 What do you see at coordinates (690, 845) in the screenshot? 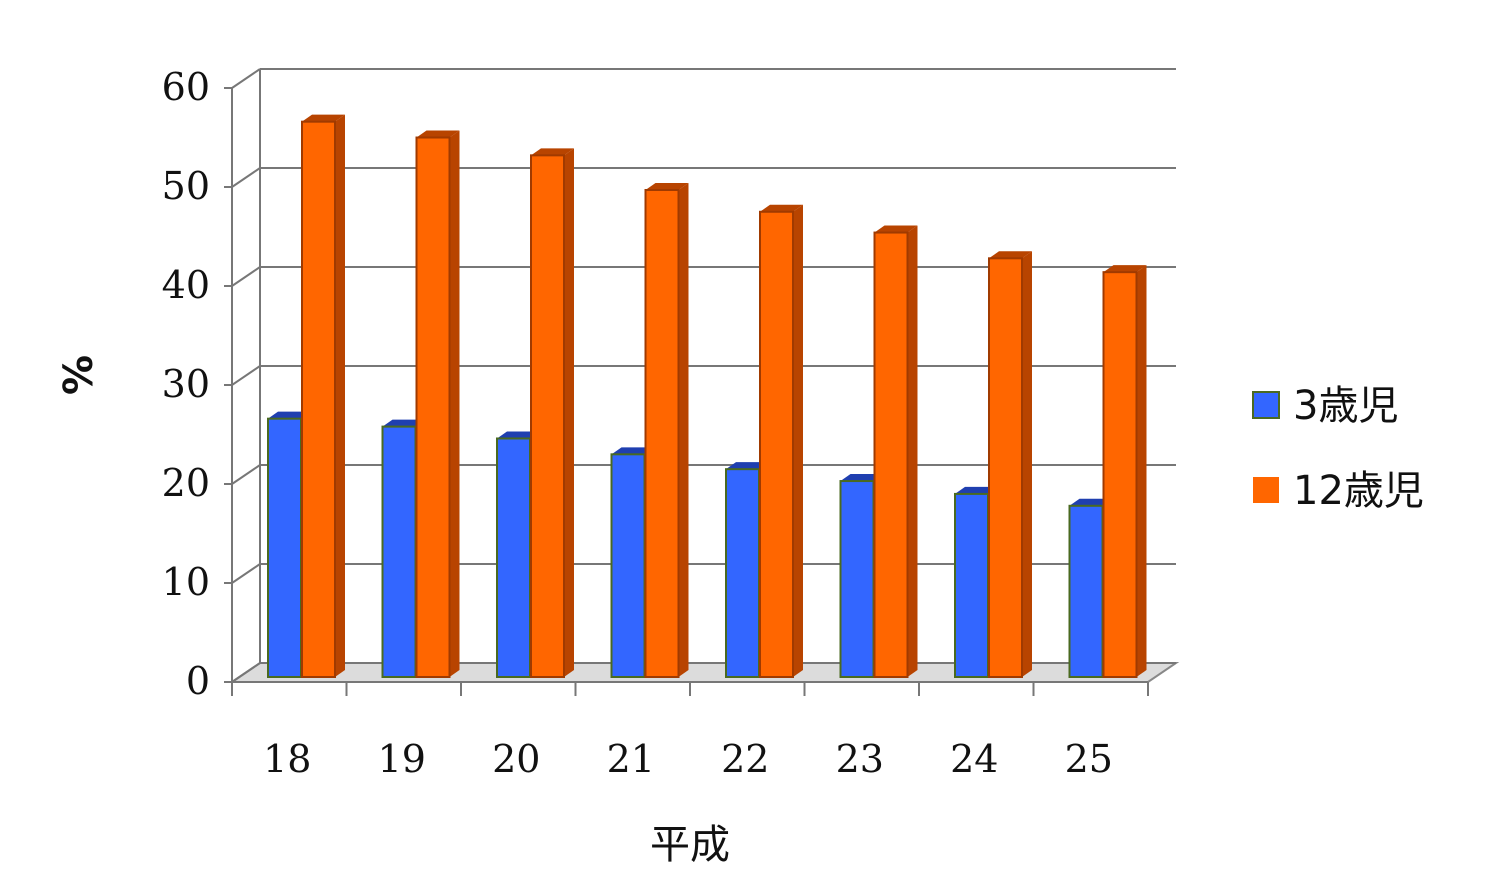
I see `x-axis-title: 平成` at bounding box center [690, 845].